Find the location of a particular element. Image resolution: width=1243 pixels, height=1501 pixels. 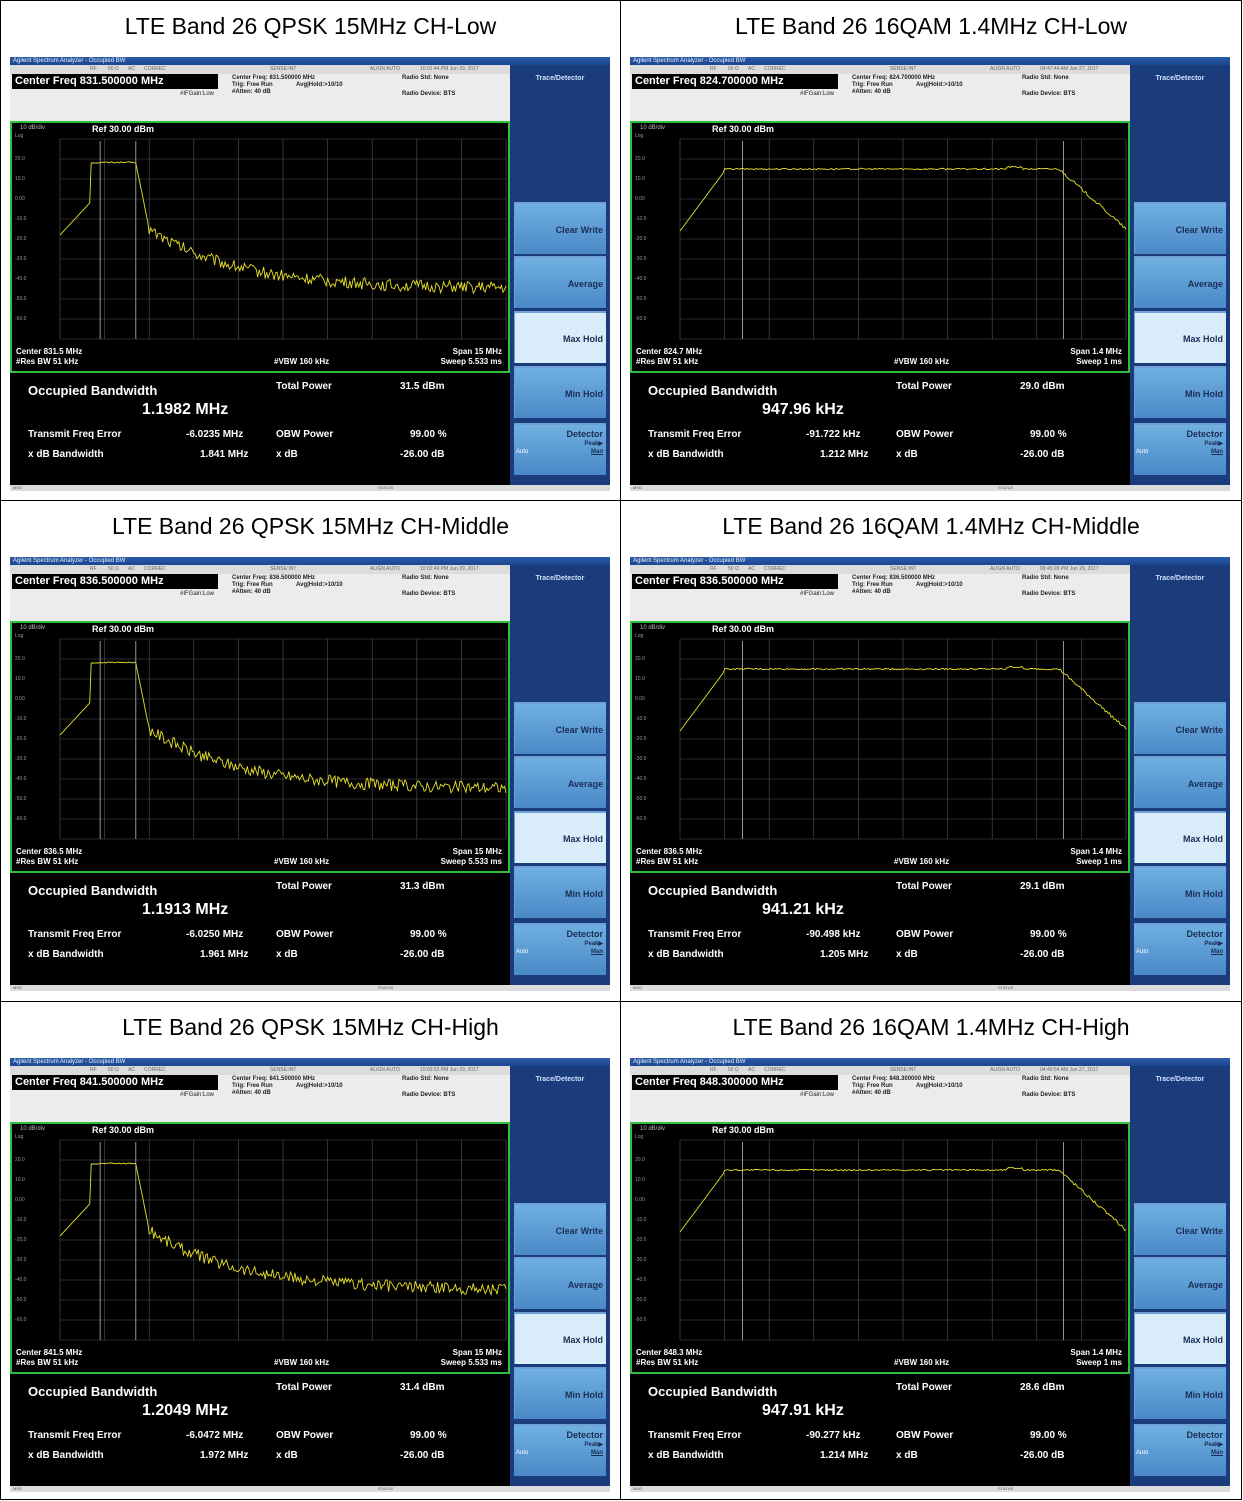

obw-value: 947.91 kHz is located at coordinates (803, 1410).